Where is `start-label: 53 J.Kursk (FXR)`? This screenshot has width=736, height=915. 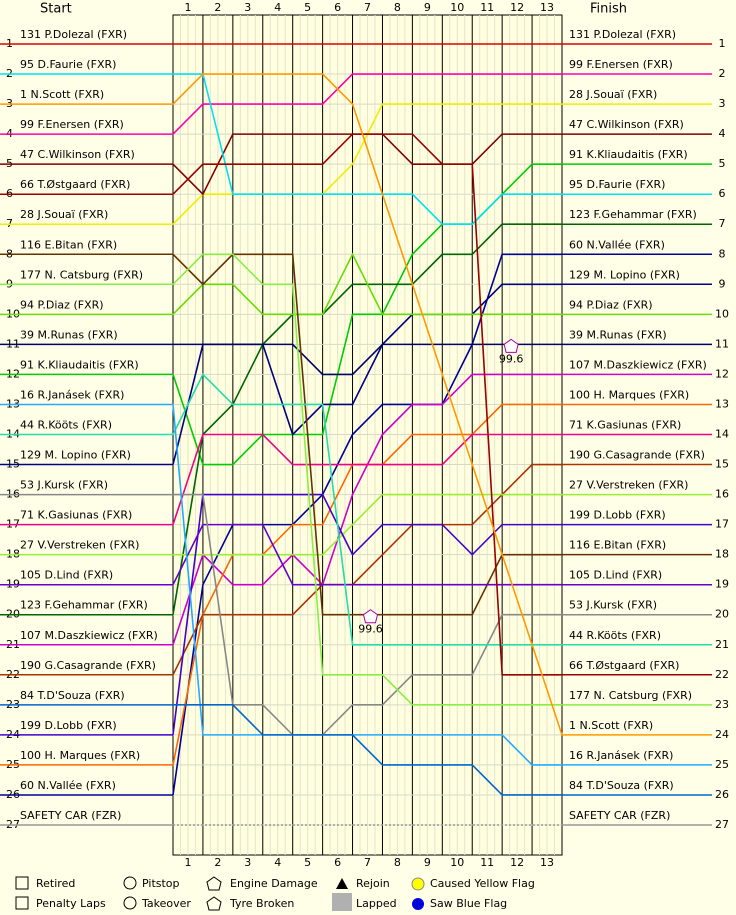
start-label: 53 J.Kursk (FXR) is located at coordinates (64, 485).